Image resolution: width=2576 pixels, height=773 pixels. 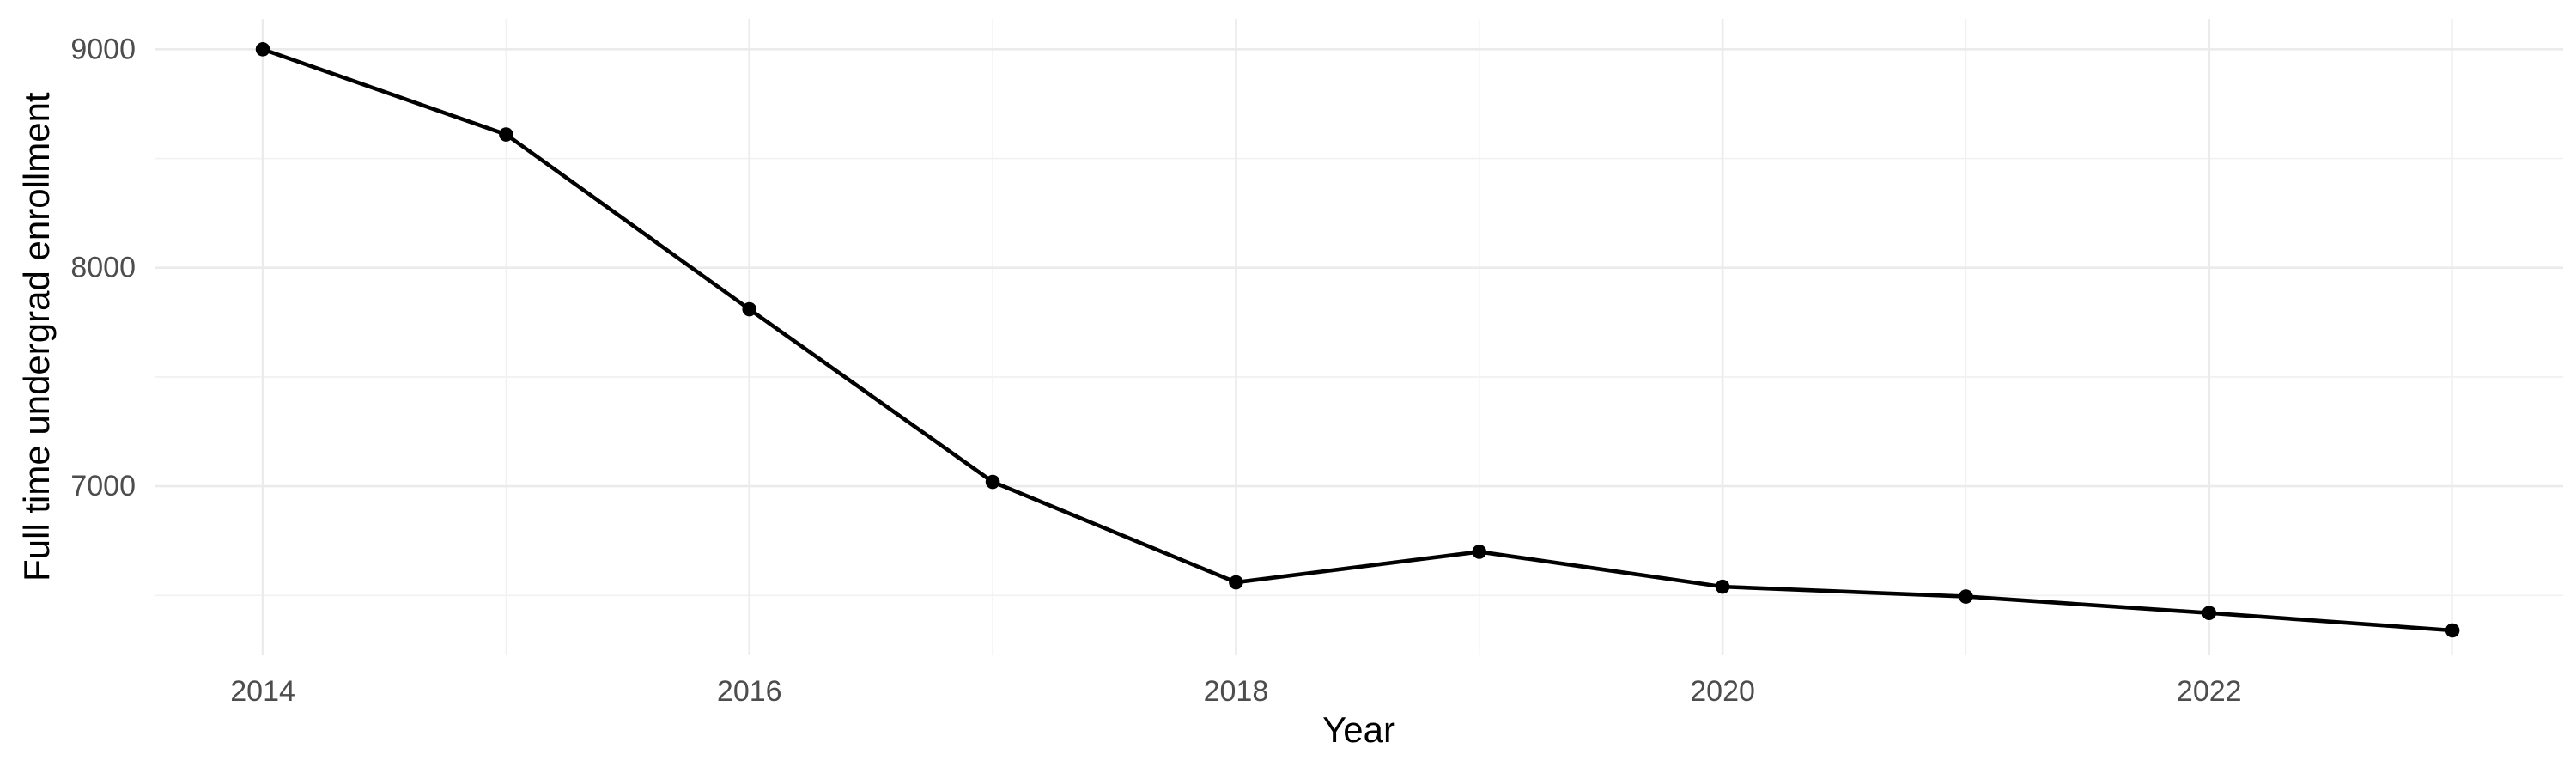 I want to click on data-point-2015, so click(x=506, y=134).